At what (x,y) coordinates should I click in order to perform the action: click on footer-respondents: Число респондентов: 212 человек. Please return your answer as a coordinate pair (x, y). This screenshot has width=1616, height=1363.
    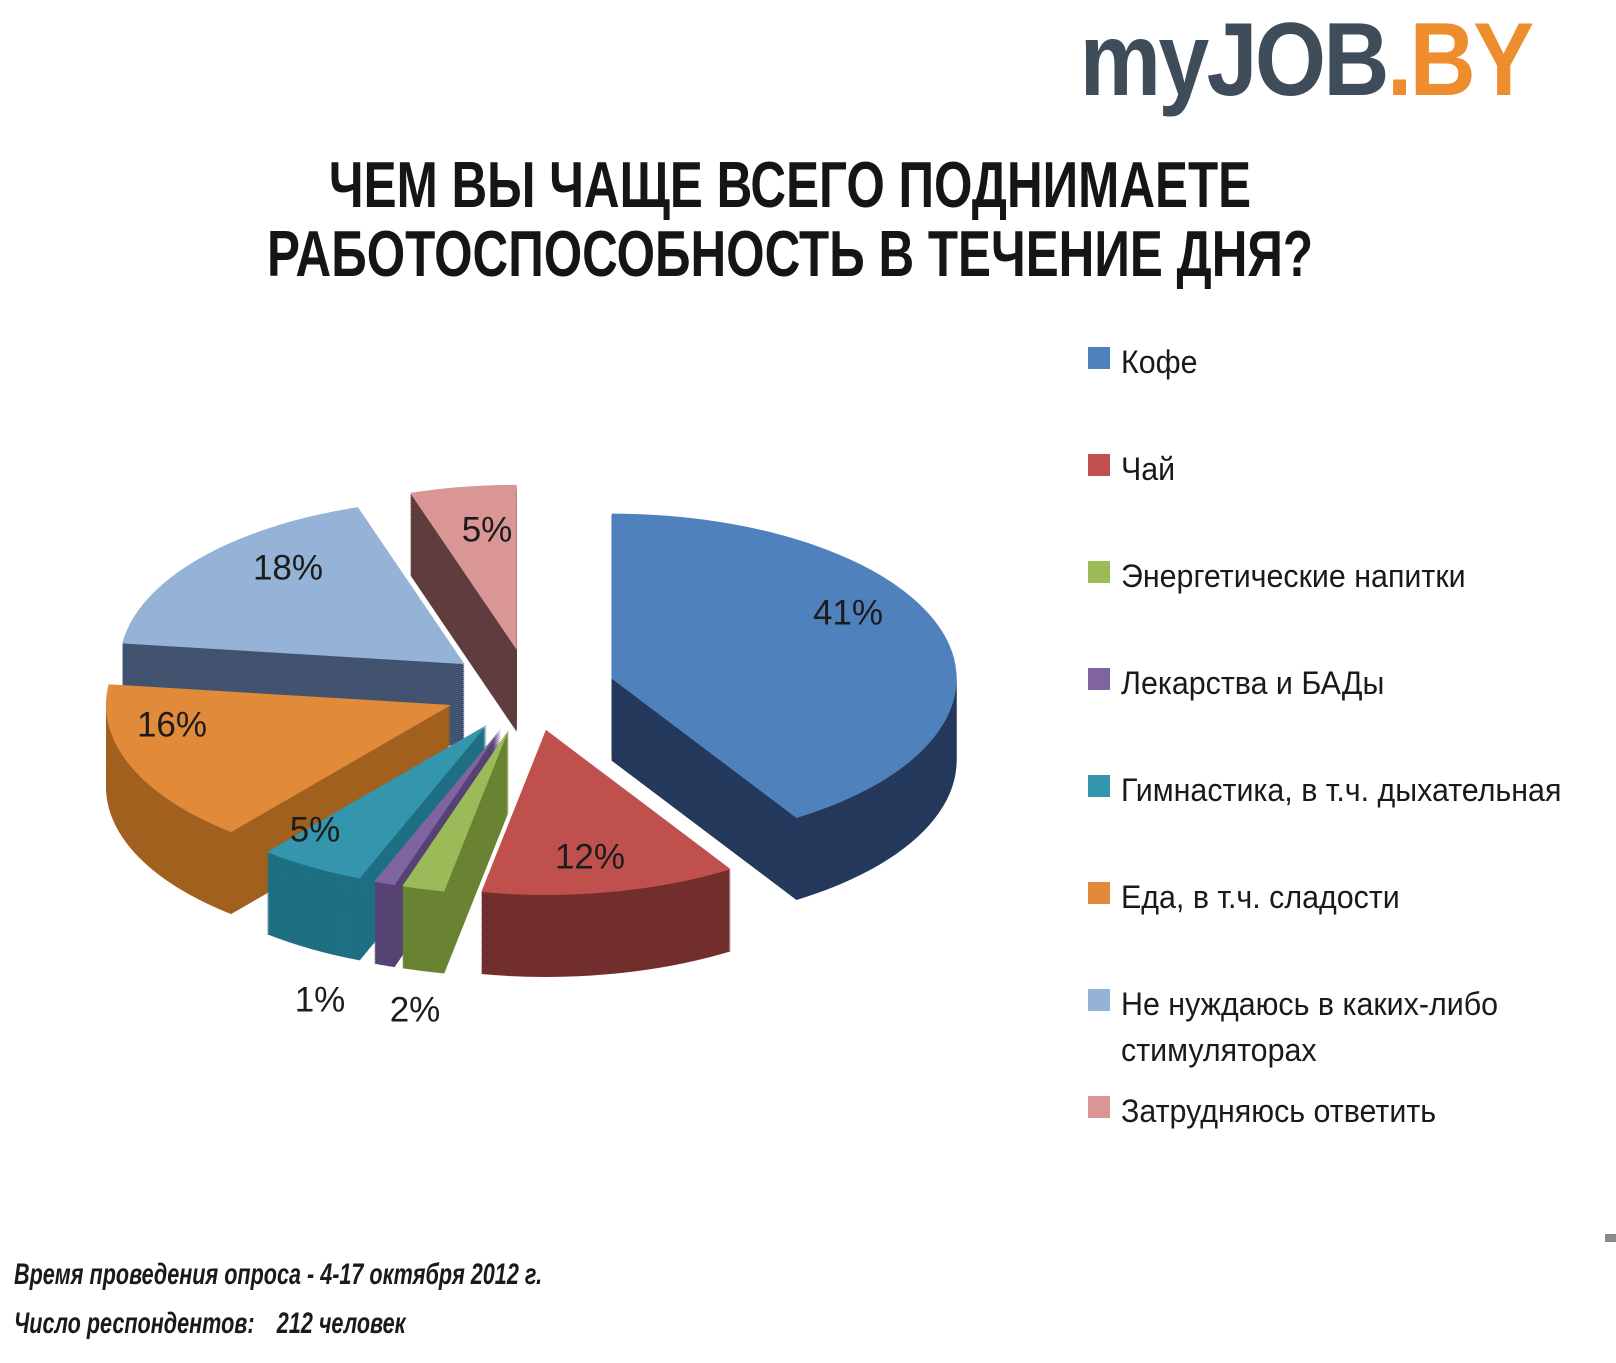
    Looking at the image, I should click on (278, 1323).